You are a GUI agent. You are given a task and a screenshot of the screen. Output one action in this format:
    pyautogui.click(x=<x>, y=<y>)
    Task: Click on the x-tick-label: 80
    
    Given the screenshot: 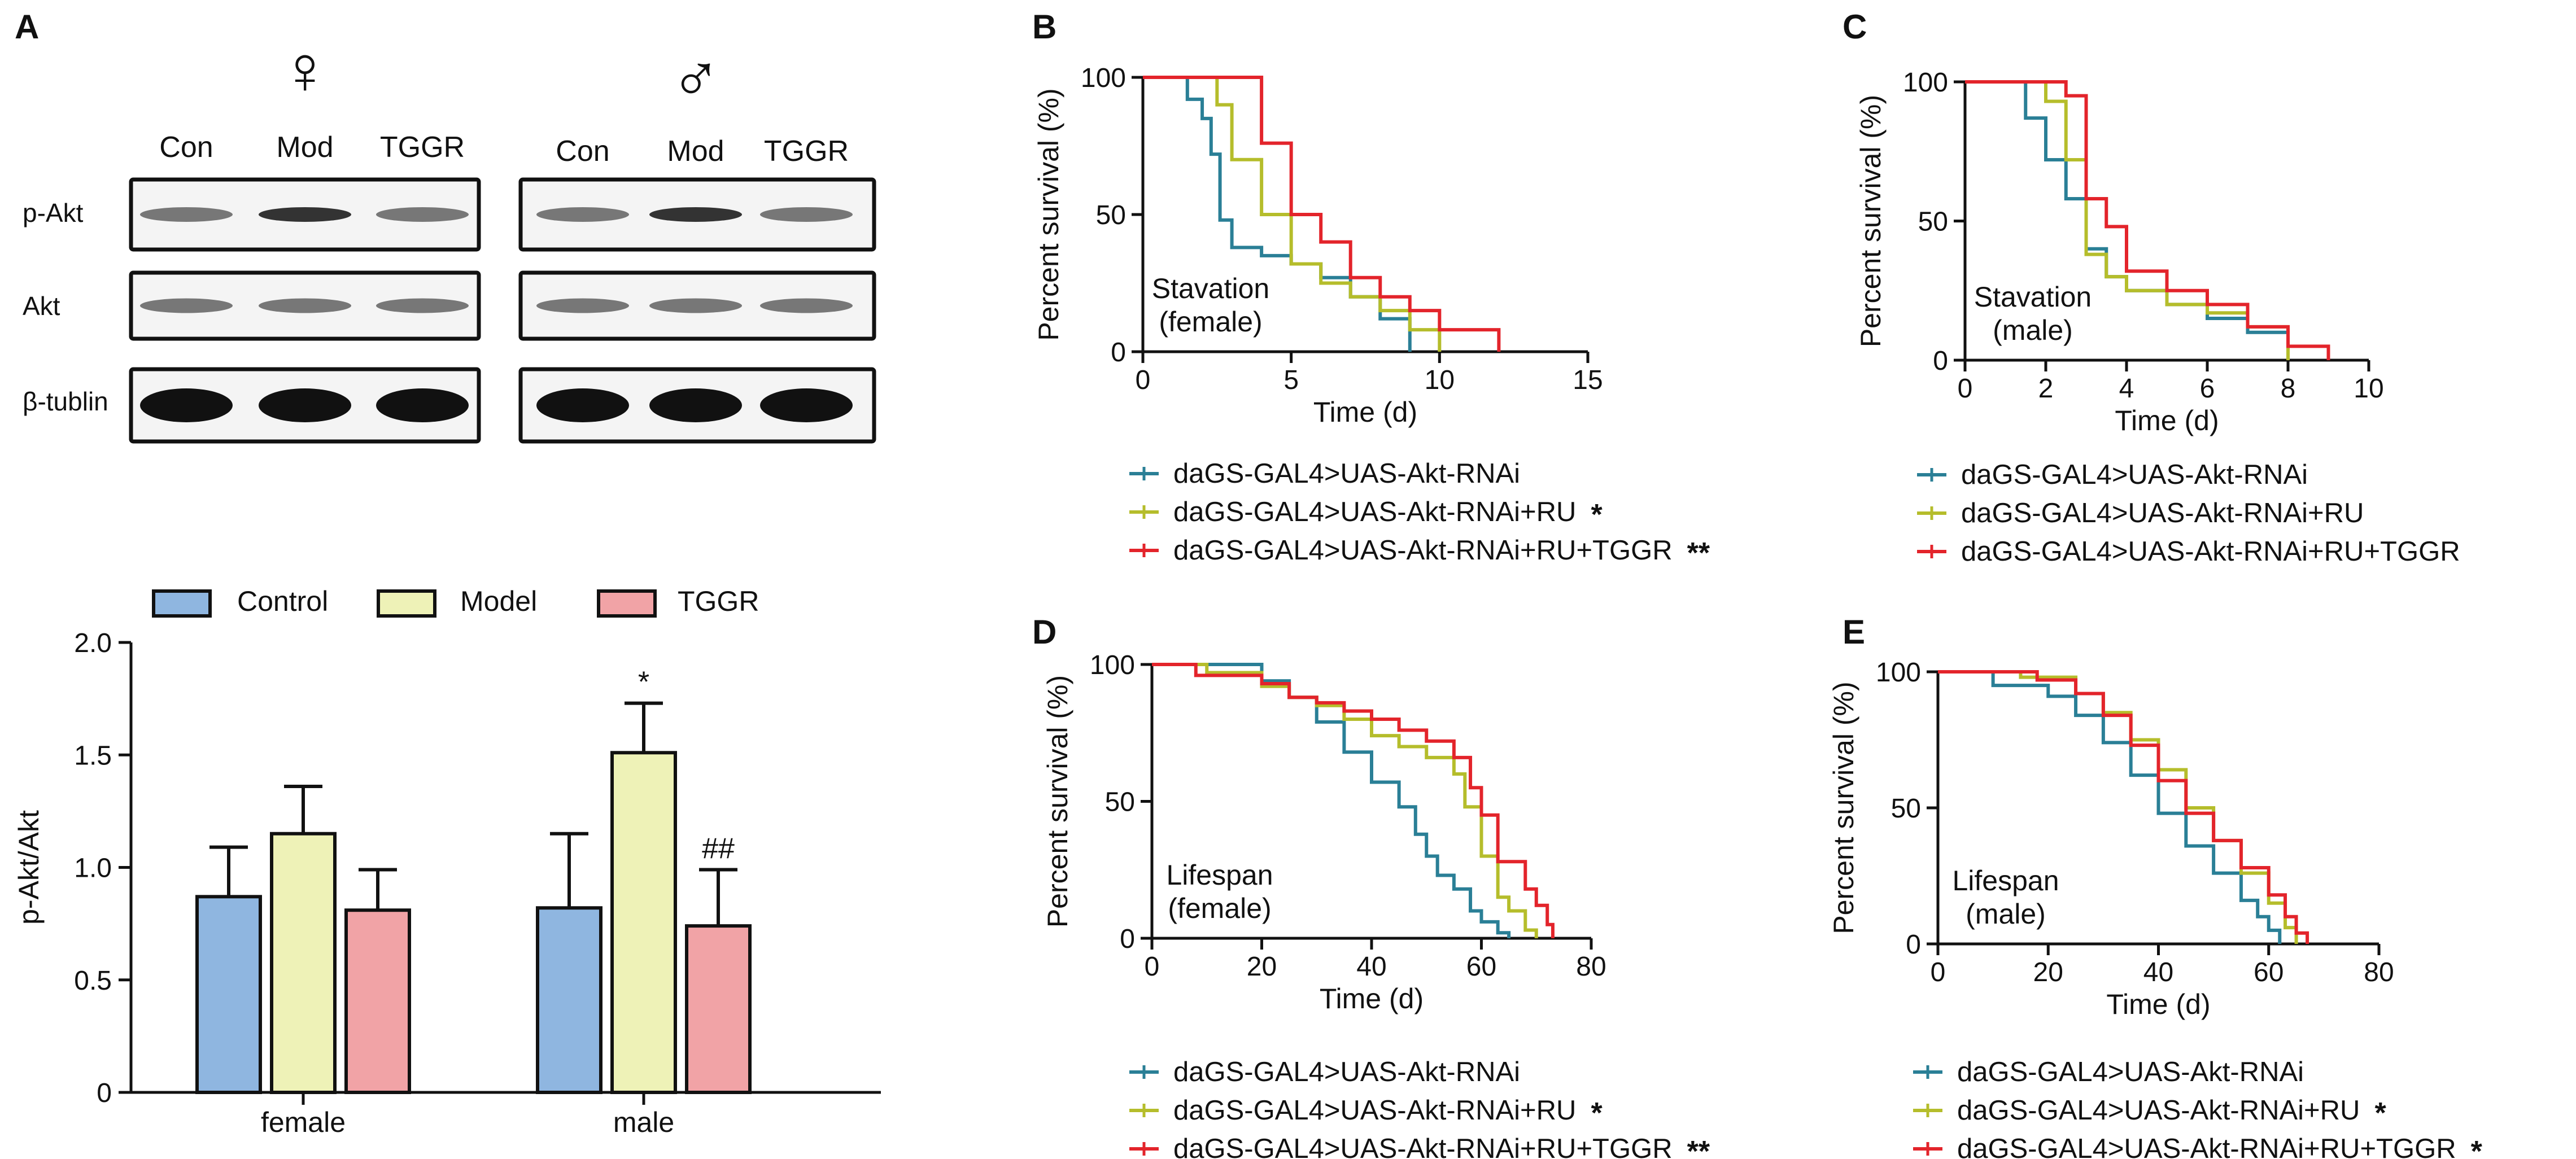 What is the action you would take?
    pyautogui.click(x=2379, y=972)
    